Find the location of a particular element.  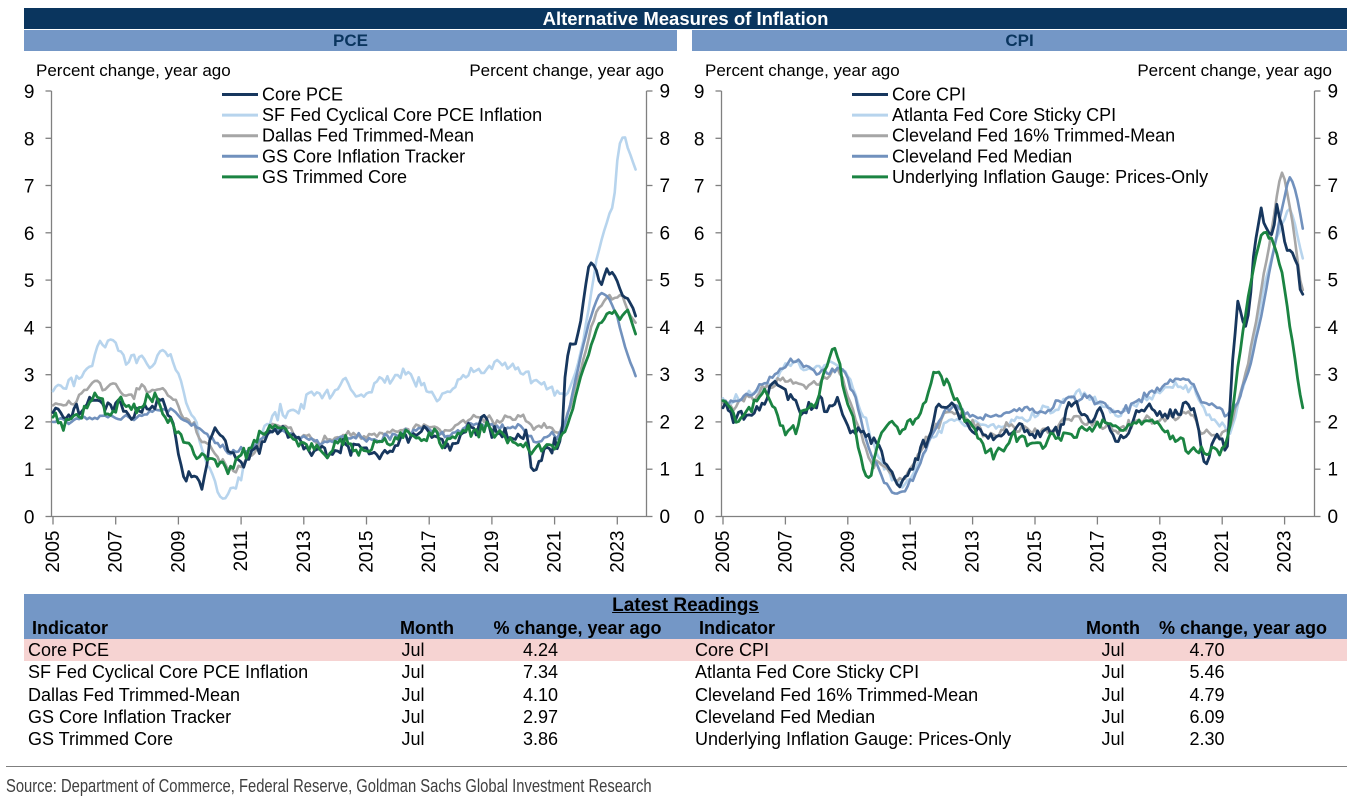

svg-text: GS Core Inflation Tracker is located at coordinates (363, 156).